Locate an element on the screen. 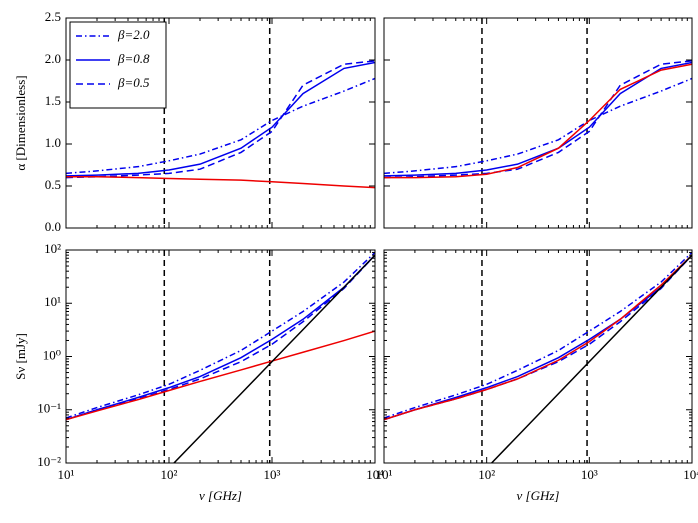 The height and width of the screenshot is (523, 698). y-axis-label: α [Dimensionless] is located at coordinates (20, 122).